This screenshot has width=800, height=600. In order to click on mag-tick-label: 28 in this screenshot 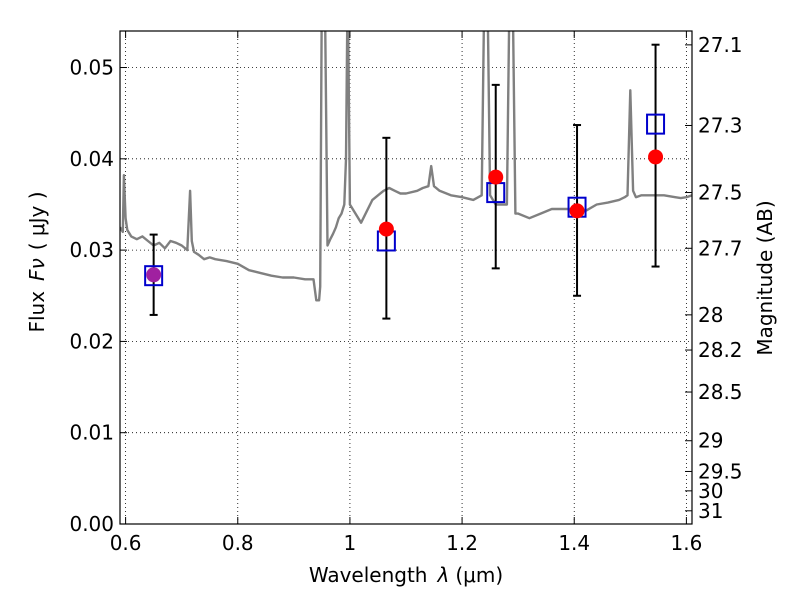, I will do `click(710, 315)`.